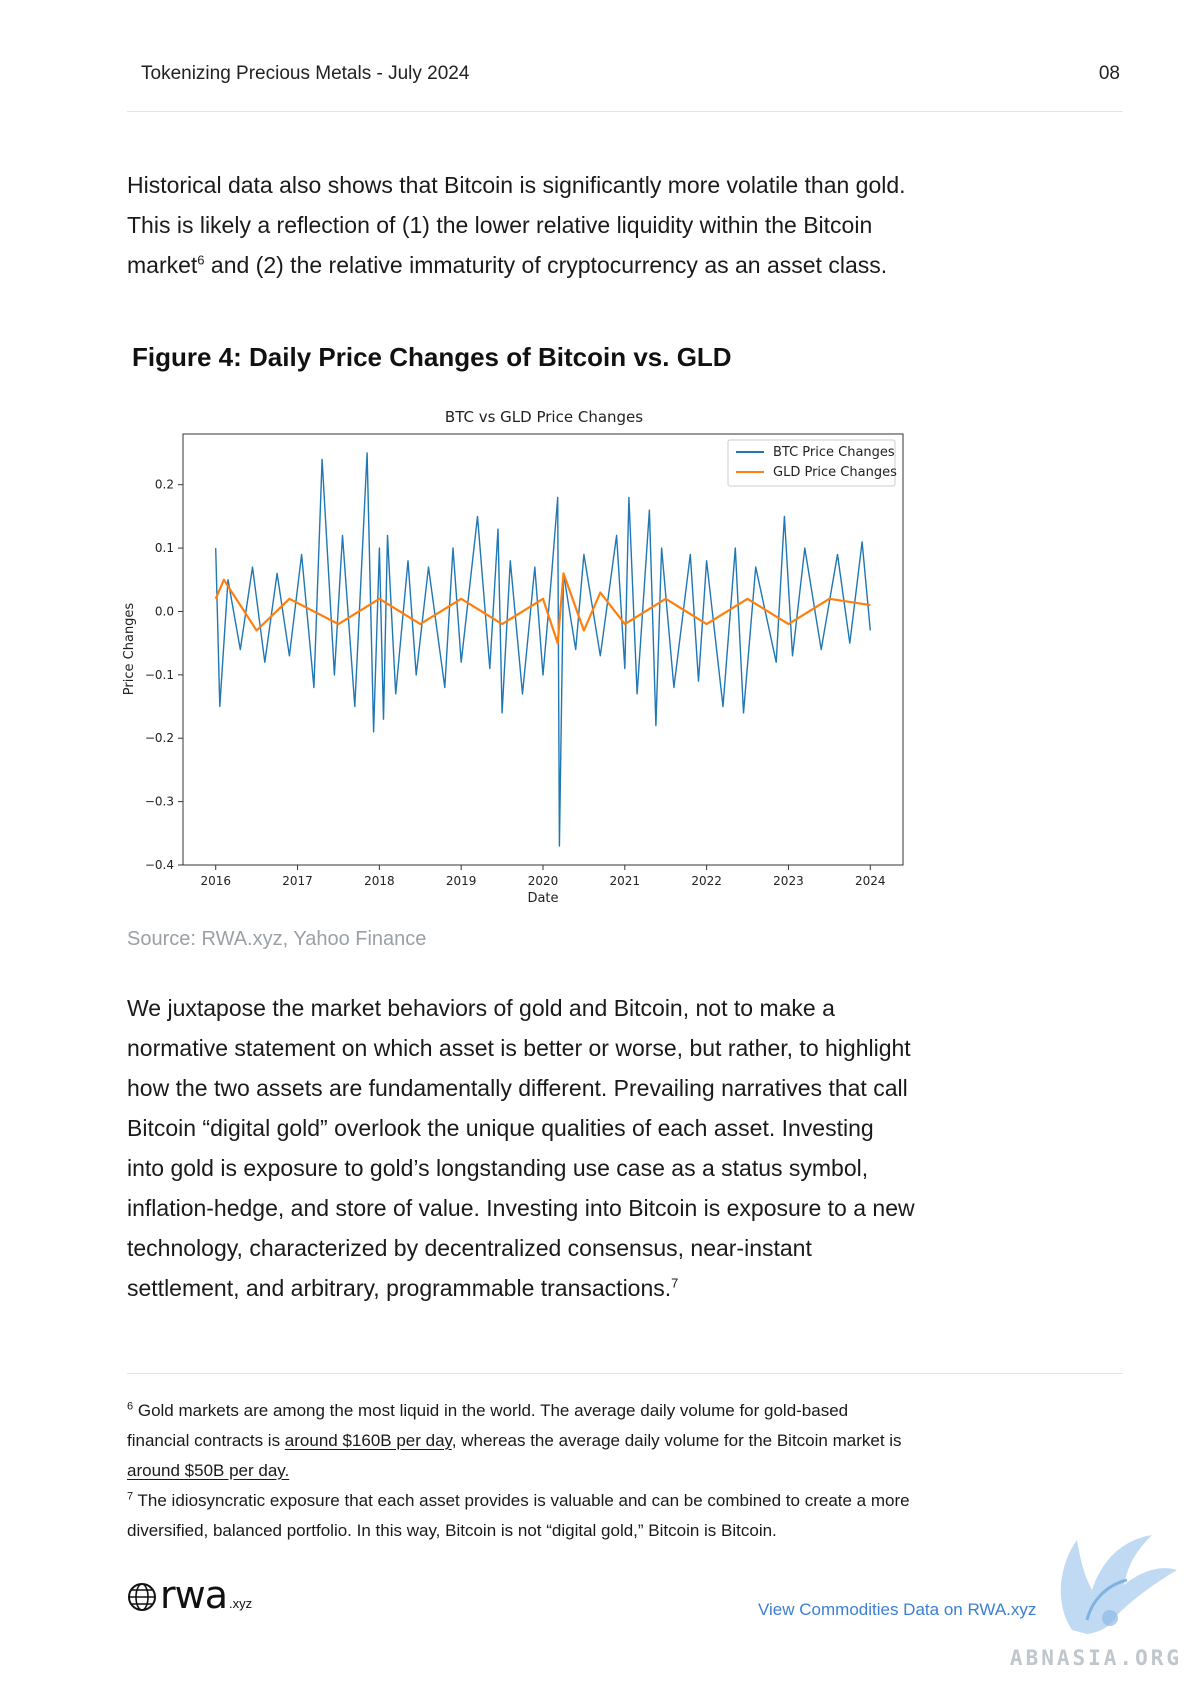  What do you see at coordinates (461, 881) in the screenshot?
I see `x-tick-label: 2019` at bounding box center [461, 881].